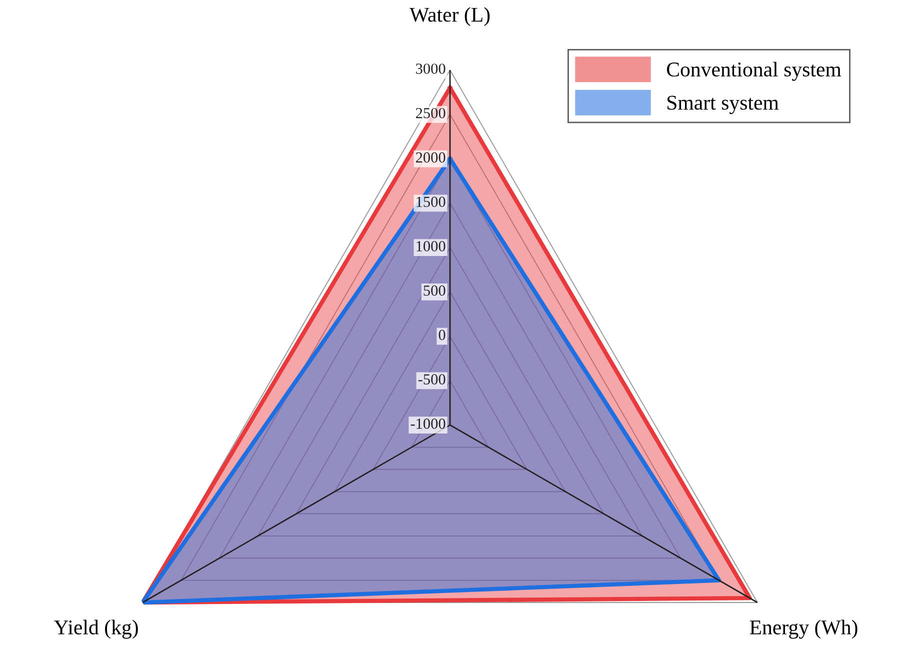 The image size is (920, 654). Describe the element at coordinates (723, 105) in the screenshot. I see `legend-label: Smart system` at that location.